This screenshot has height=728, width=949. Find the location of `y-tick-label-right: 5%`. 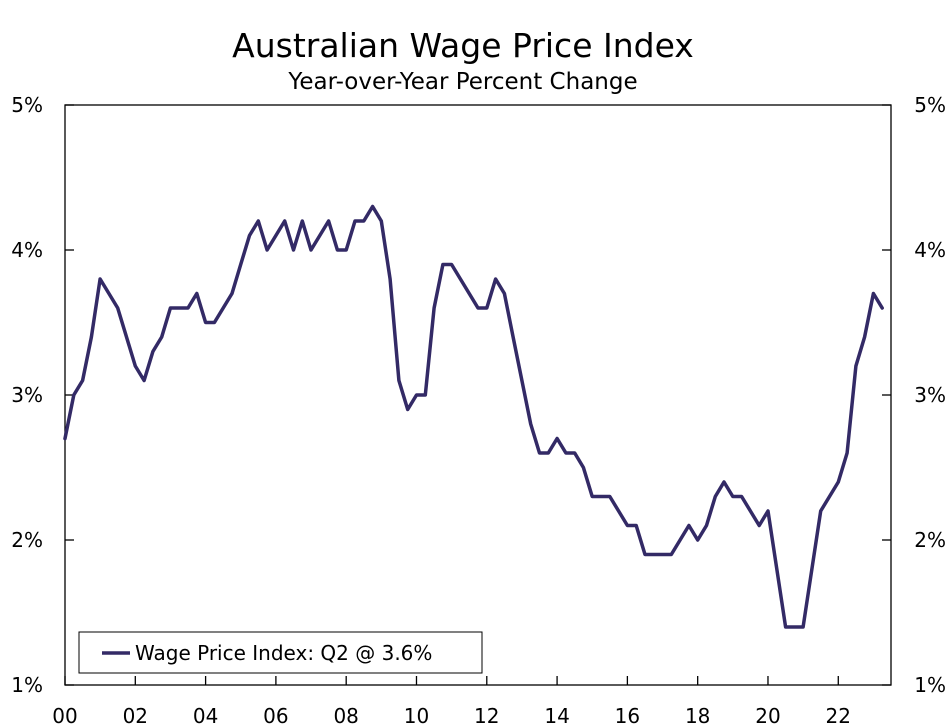

y-tick-label-right: 5% is located at coordinates (930, 105).